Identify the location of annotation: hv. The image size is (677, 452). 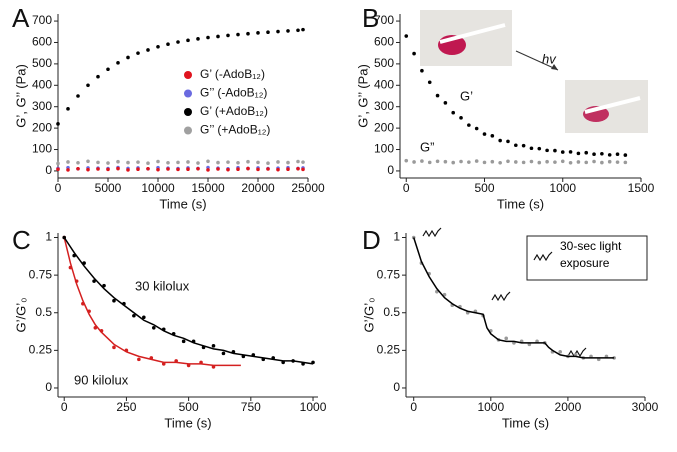
(549, 58).